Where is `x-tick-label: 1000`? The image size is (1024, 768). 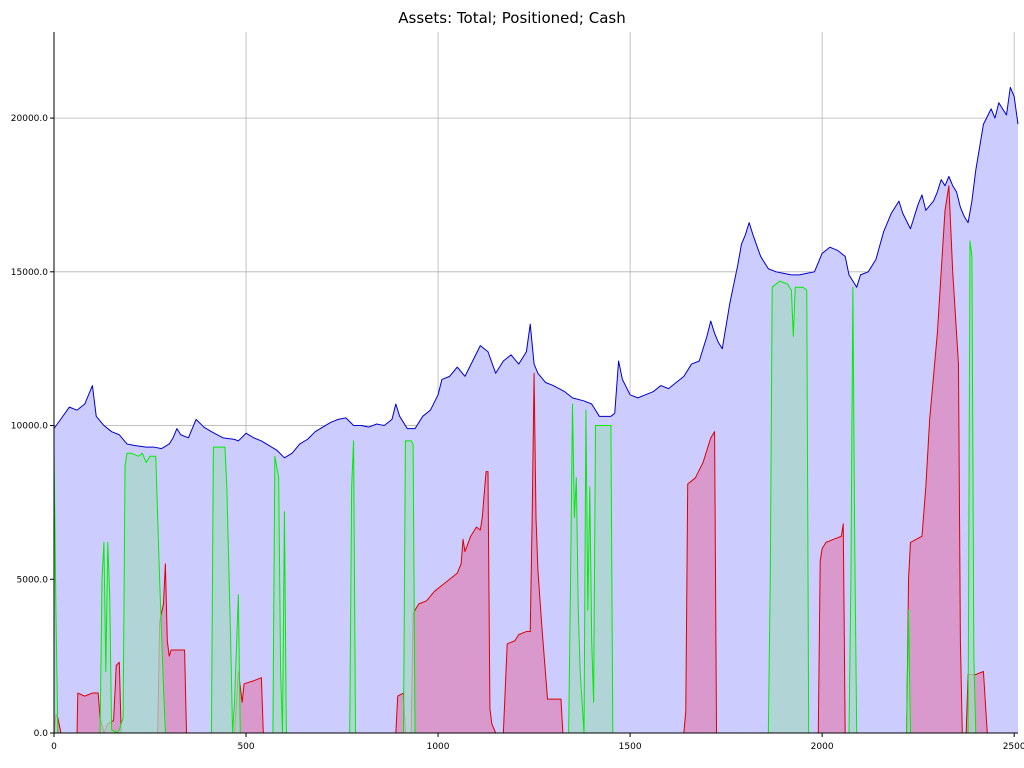
x-tick-label: 1000 is located at coordinates (438, 747).